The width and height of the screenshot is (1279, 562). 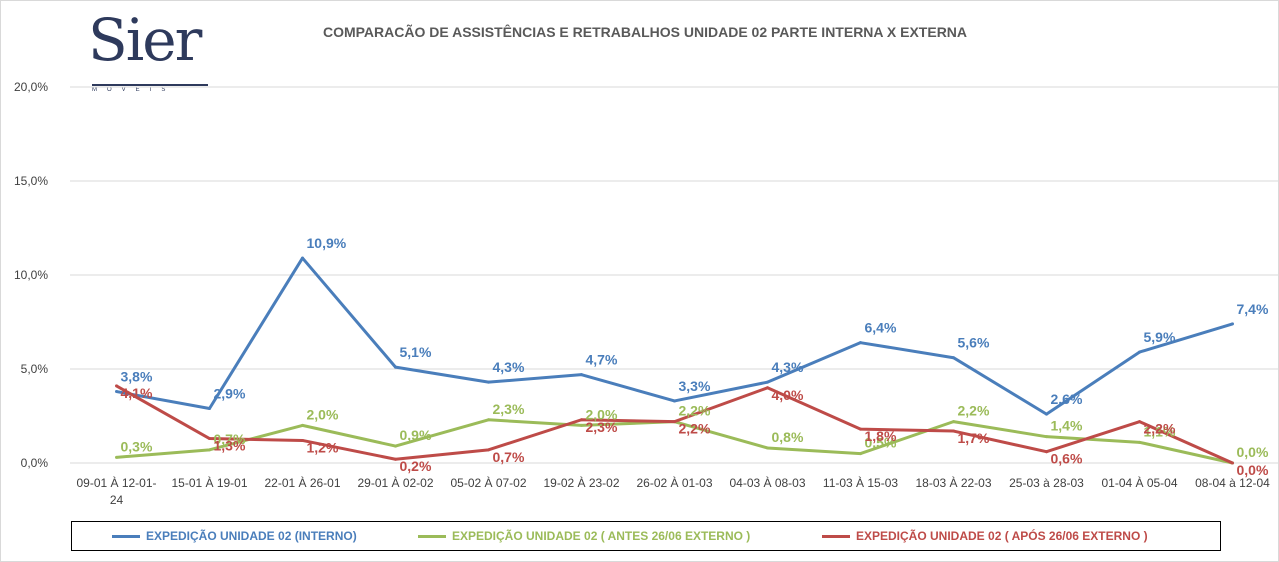 What do you see at coordinates (1067, 426) in the screenshot?
I see `data-label-antes: 1,4%` at bounding box center [1067, 426].